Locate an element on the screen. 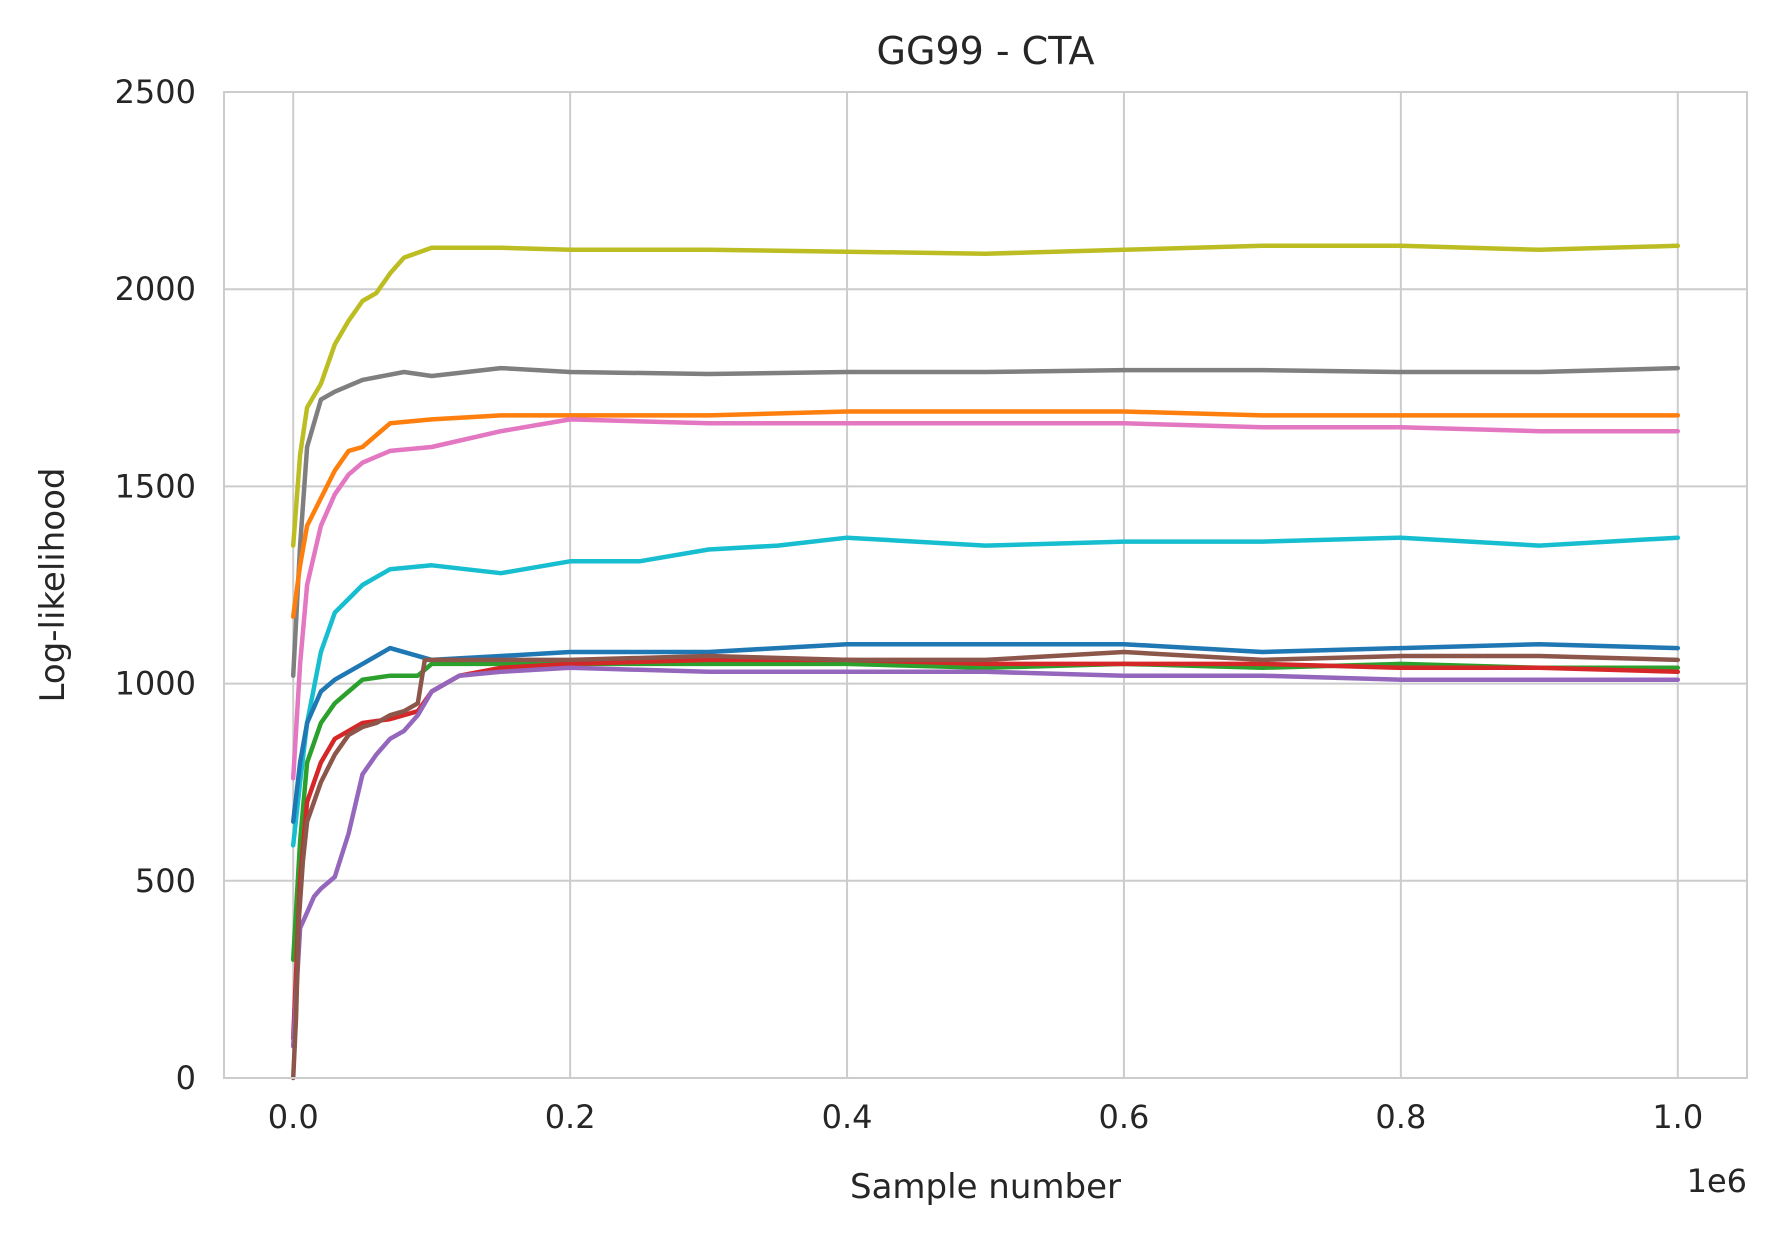  x-tick-label: 0.2 is located at coordinates (570, 1117).